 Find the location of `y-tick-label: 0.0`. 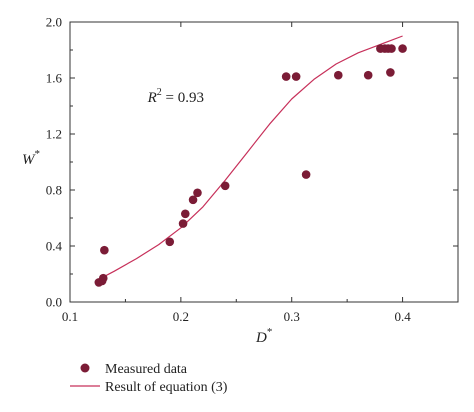

y-tick-label: 0.0 is located at coordinates (54, 302).